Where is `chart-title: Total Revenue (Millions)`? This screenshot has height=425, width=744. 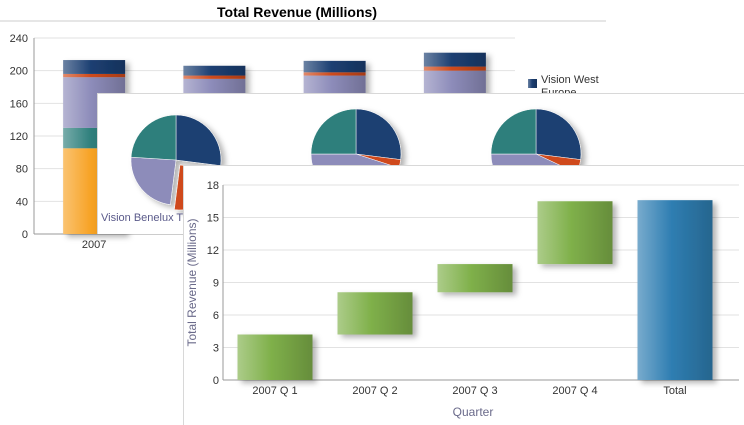 chart-title: Total Revenue (Millions) is located at coordinates (297, 12).